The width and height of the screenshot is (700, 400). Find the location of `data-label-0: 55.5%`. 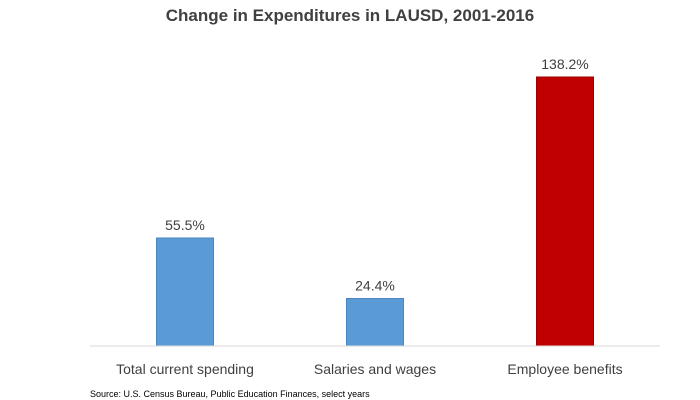

data-label-0: 55.5% is located at coordinates (185, 225).